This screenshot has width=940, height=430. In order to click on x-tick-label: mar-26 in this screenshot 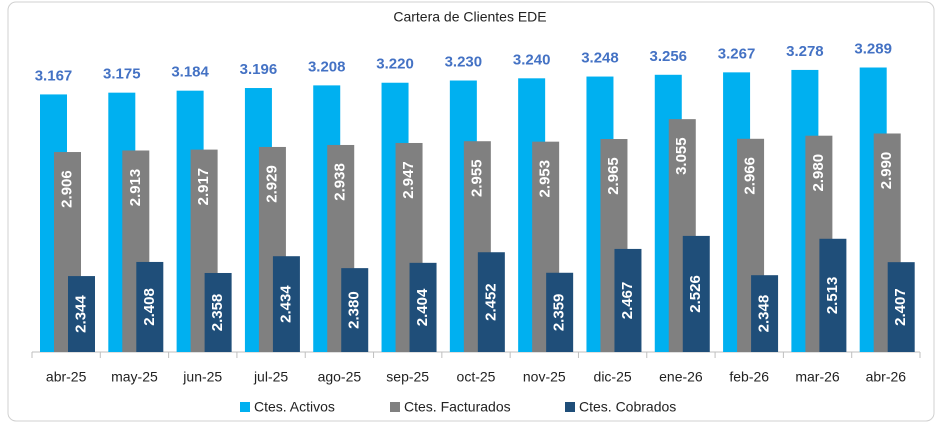, I will do `click(817, 377)`.